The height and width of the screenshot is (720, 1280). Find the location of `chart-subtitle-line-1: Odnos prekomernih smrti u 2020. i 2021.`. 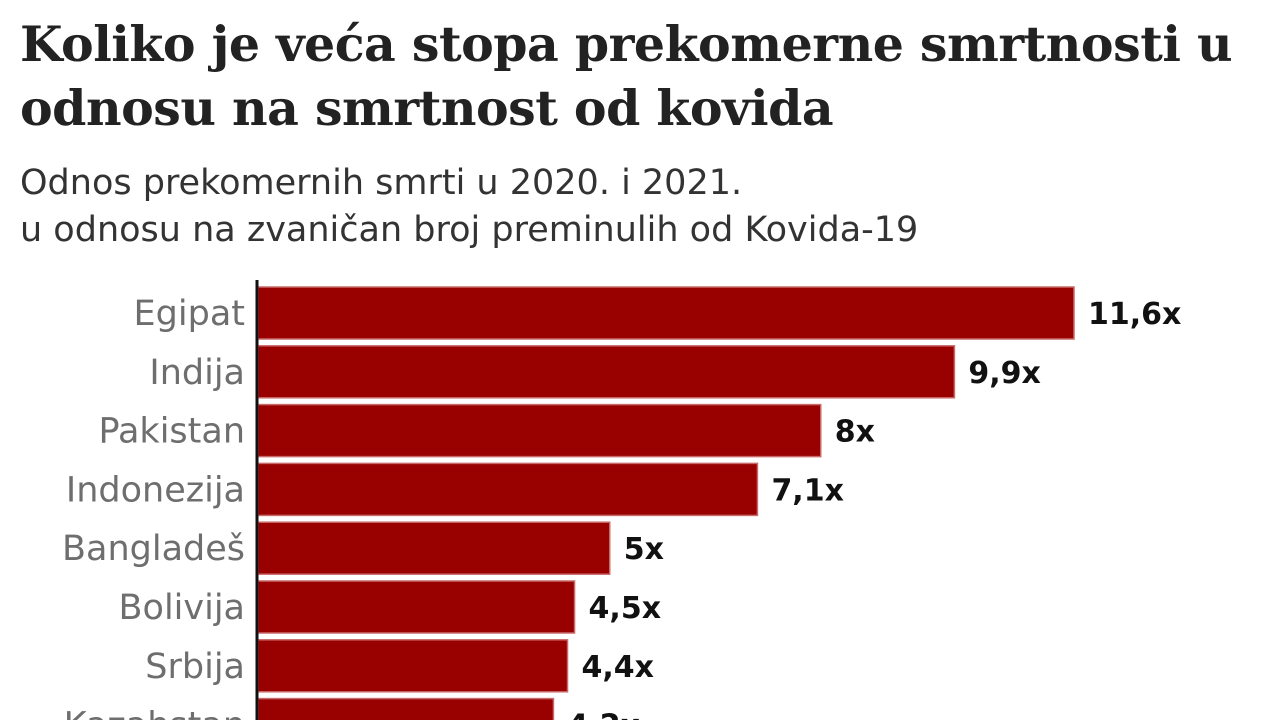

chart-subtitle-line-1: Odnos prekomernih smrti u 2020. i 2021. is located at coordinates (381, 183).